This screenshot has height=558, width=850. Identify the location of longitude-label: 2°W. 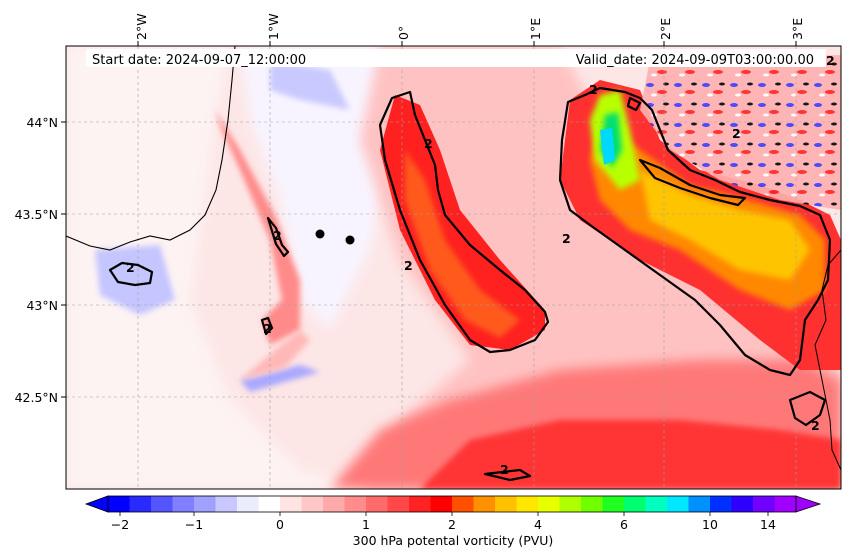
(141, 26).